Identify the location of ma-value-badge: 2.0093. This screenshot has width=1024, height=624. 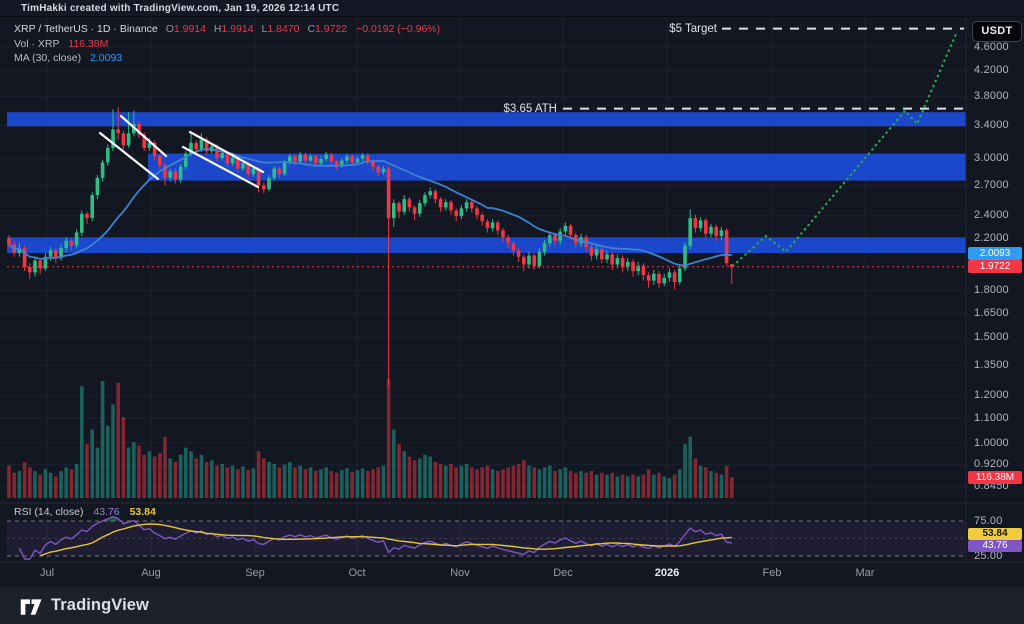
(995, 253).